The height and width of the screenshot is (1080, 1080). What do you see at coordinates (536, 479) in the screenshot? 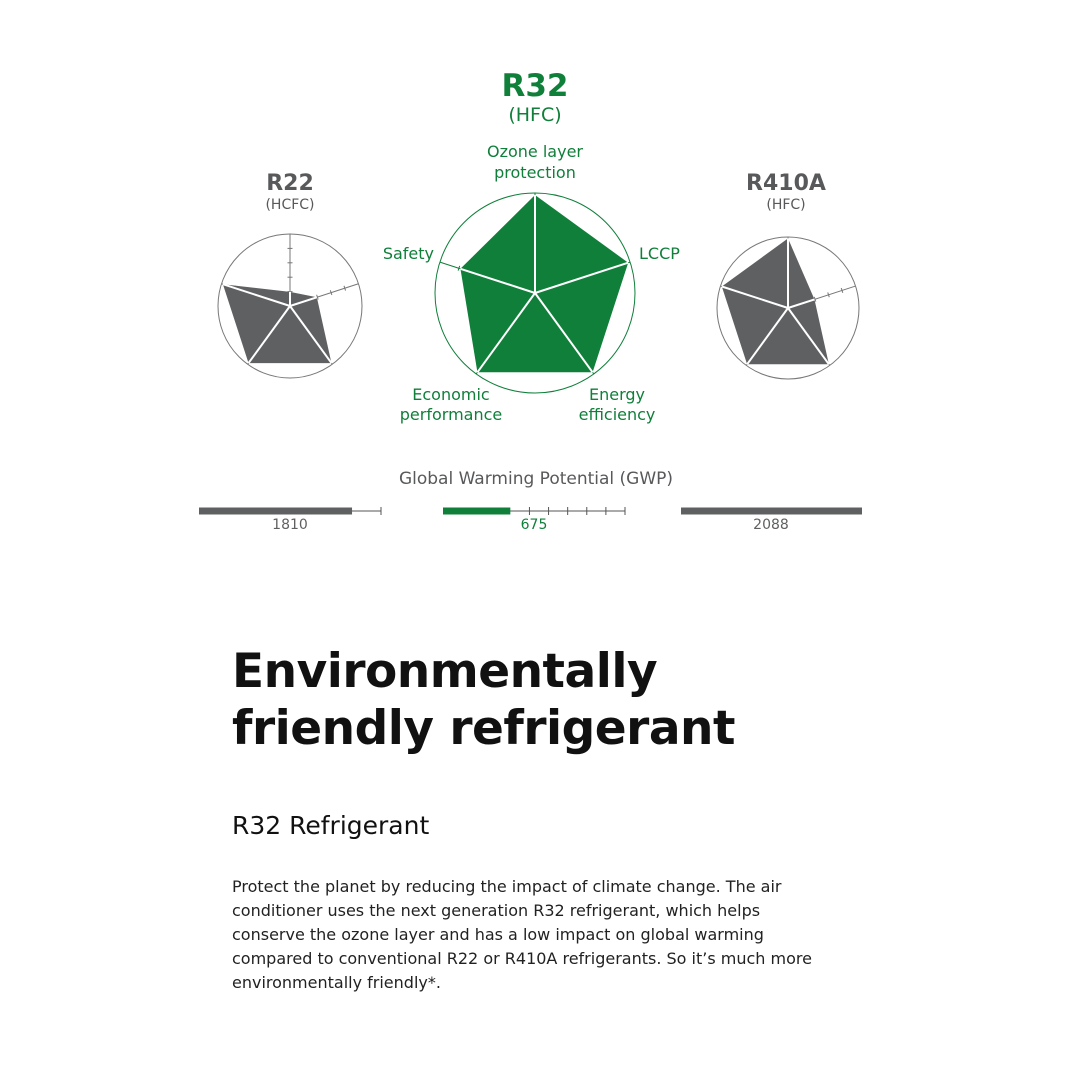
I see `gwp-title: Global Warming Potential (GWP)` at bounding box center [536, 479].